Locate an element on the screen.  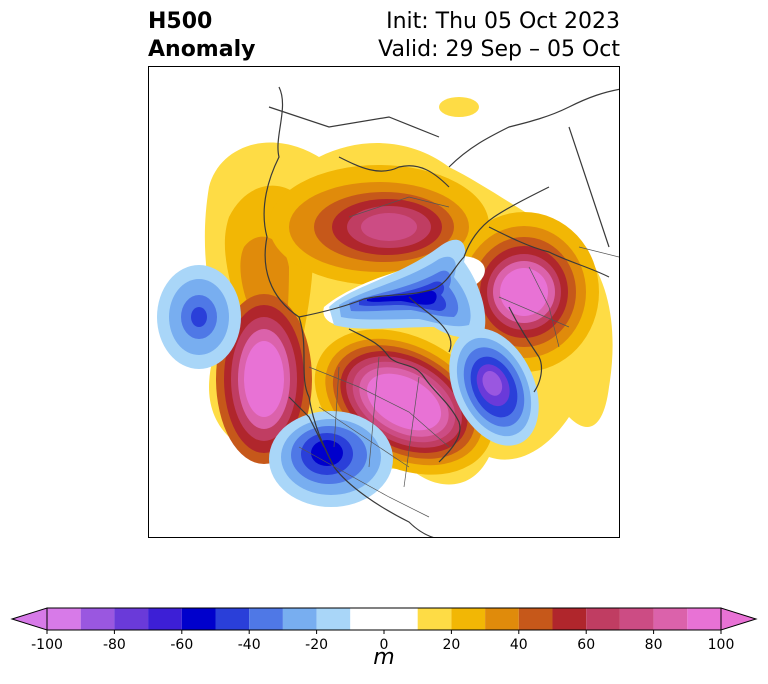
field-title-line1: H500 is located at coordinates (180, 21).